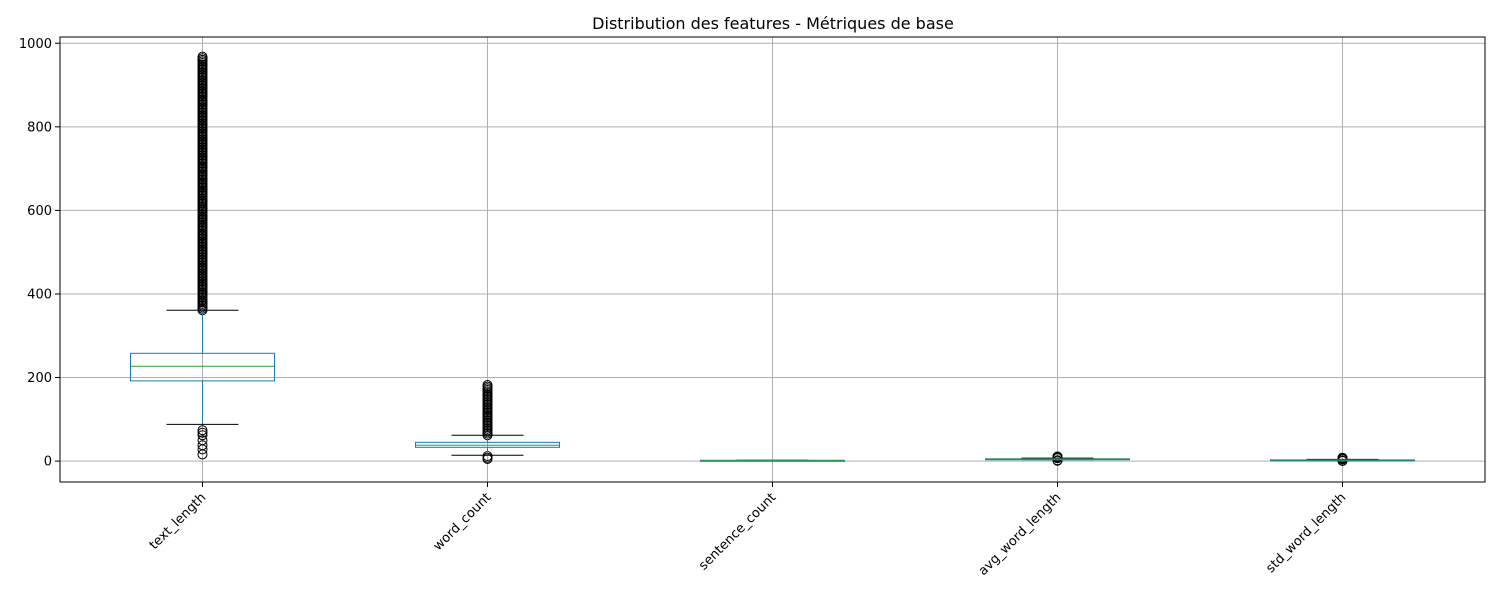  Describe the element at coordinates (463, 522) in the screenshot. I see `x-tick-label: word_count` at that location.